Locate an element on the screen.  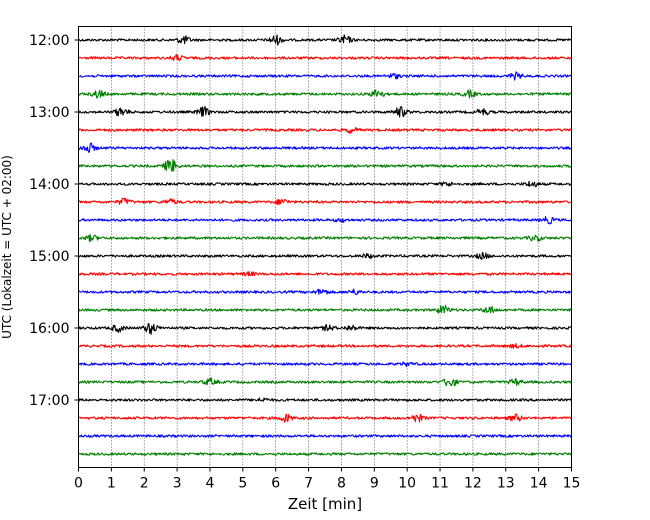
x-tick-label: 1 is located at coordinates (111, 484).